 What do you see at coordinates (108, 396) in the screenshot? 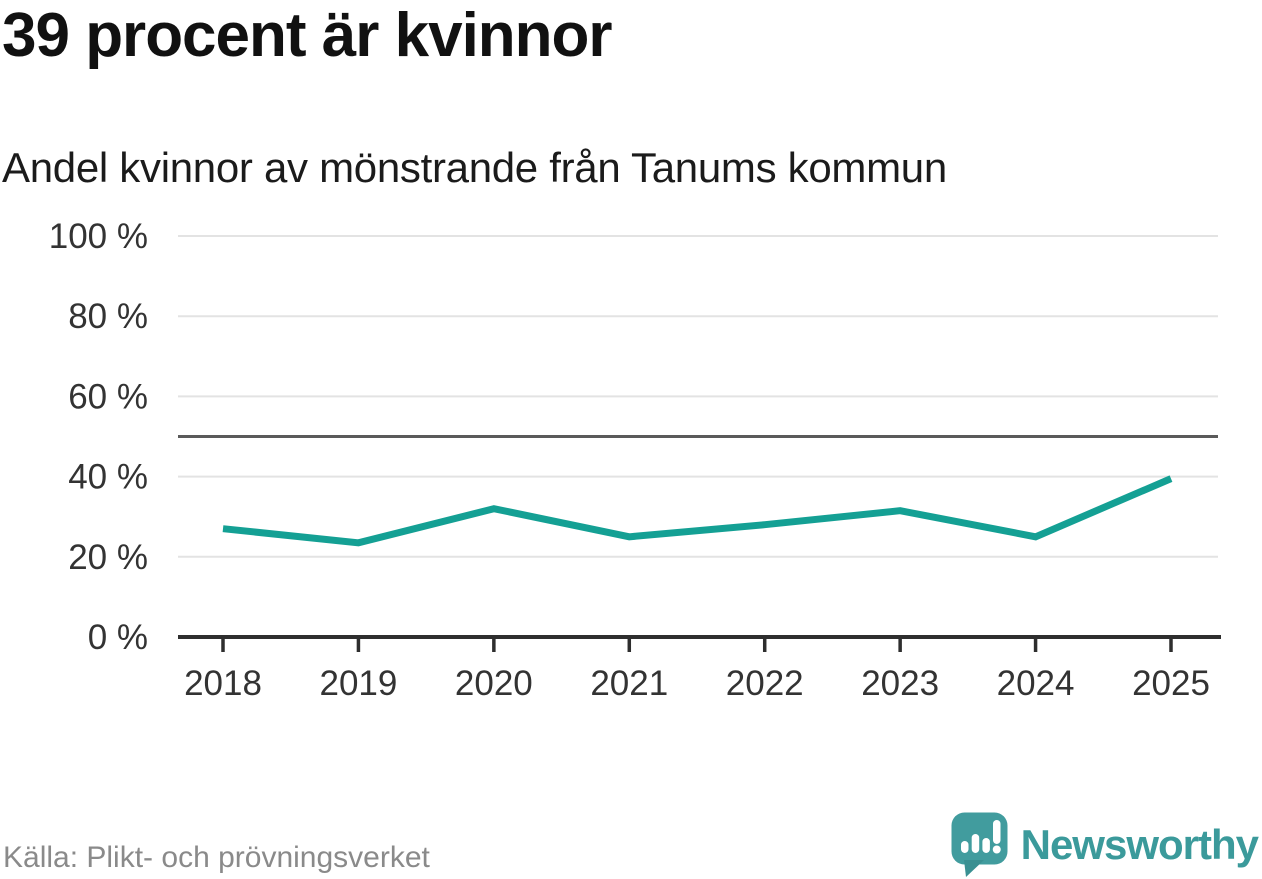
I see `y-tick-label: 60 %` at bounding box center [108, 396].